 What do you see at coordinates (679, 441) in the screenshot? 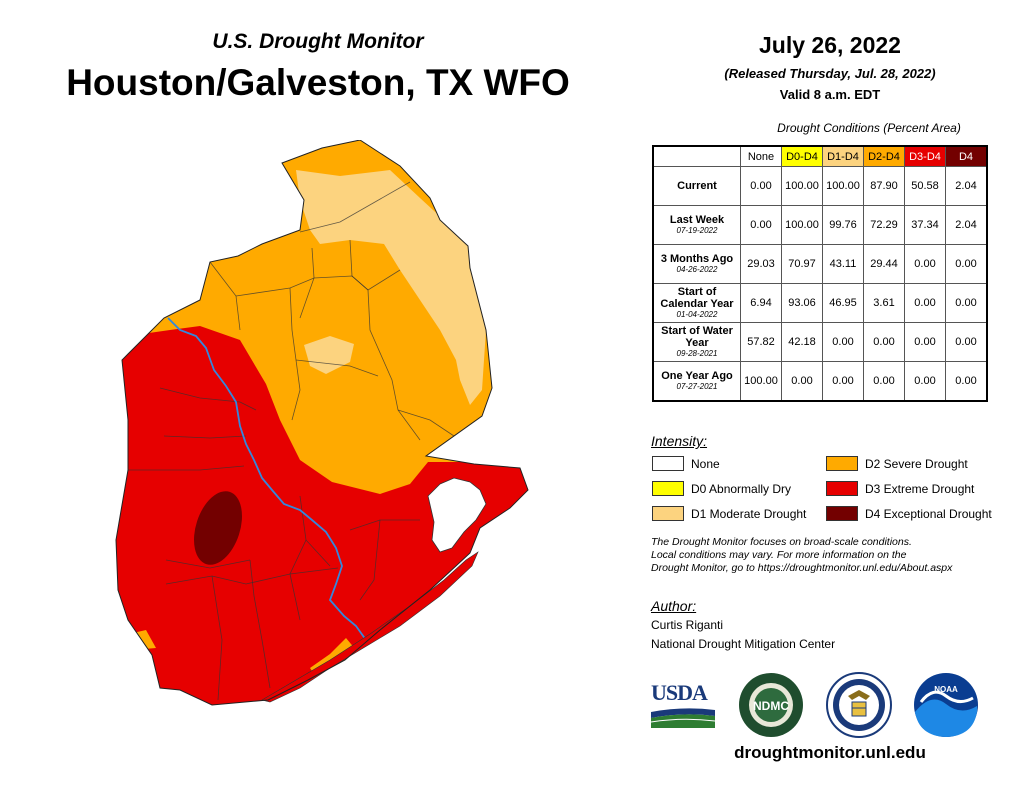
I see `legend-title: Intensity:` at bounding box center [679, 441].